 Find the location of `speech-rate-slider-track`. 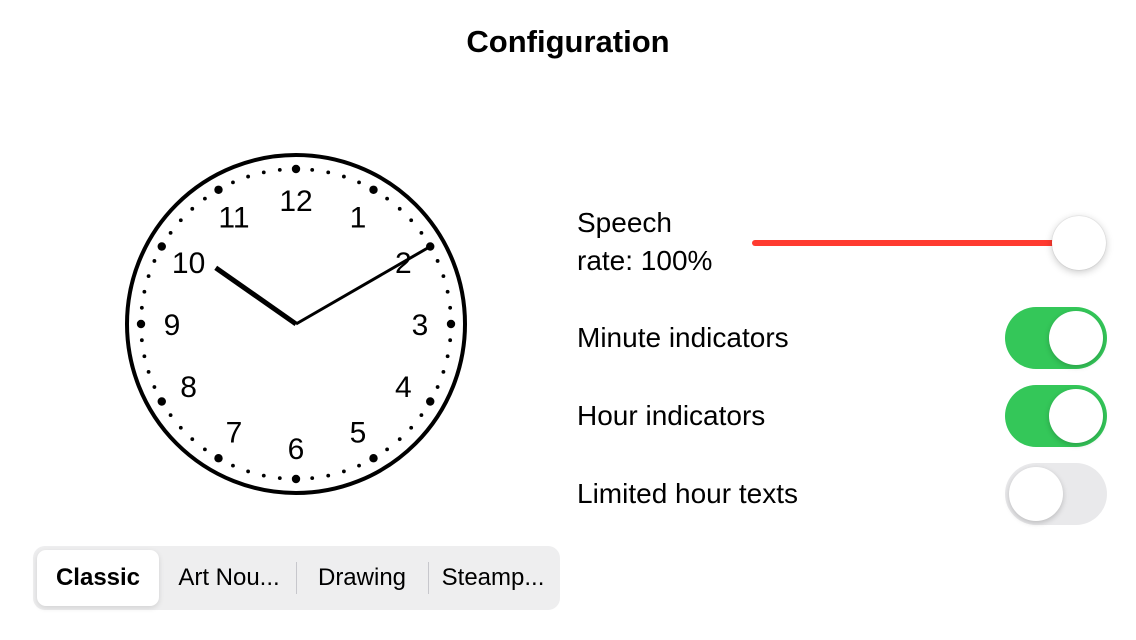

speech-rate-slider-track is located at coordinates (916, 243).